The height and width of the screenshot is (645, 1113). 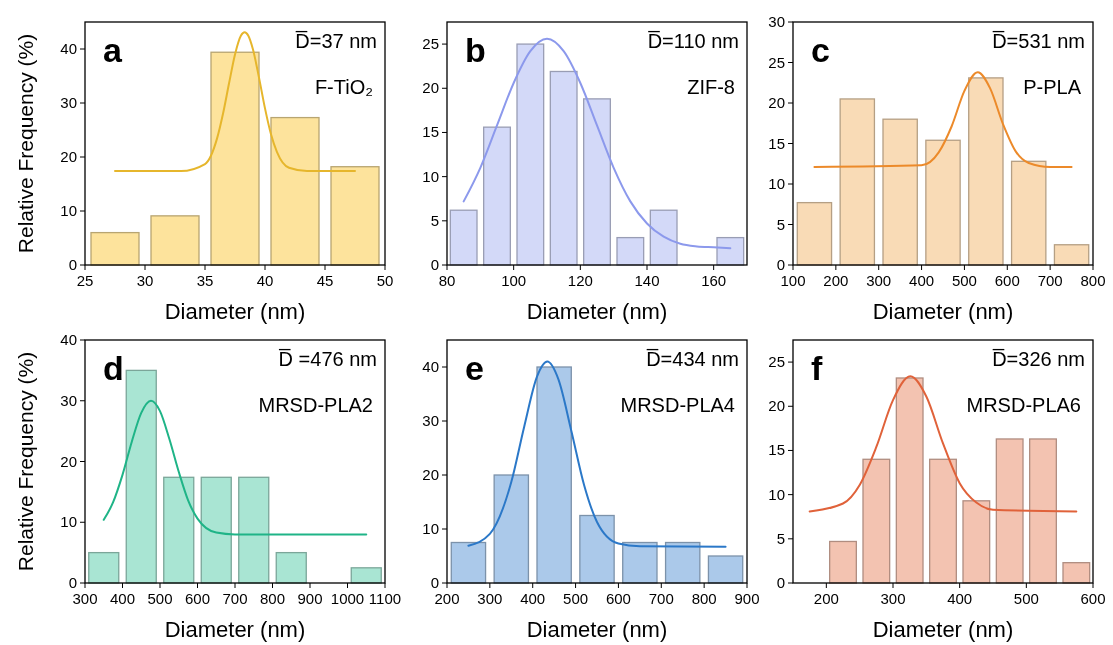 I want to click on annotation: MRSD-PLA6, so click(x=1023, y=405).